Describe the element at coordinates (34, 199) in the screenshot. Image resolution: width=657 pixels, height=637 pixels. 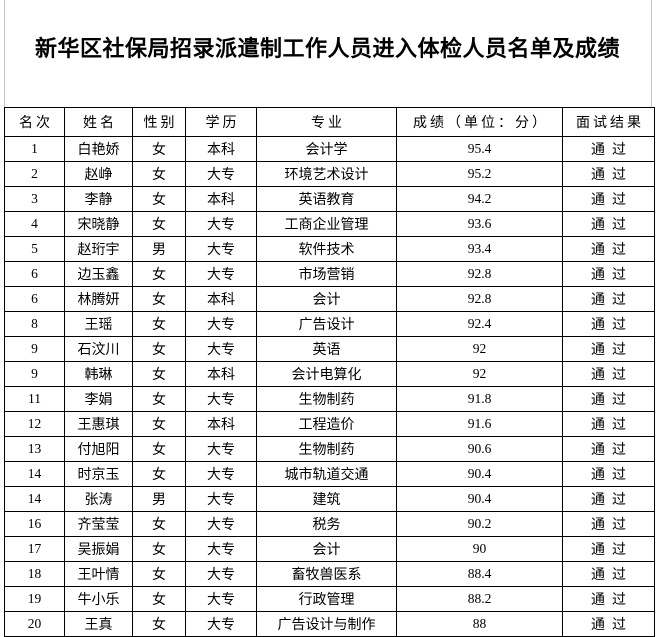
I see `cell-rank: 3` at that location.